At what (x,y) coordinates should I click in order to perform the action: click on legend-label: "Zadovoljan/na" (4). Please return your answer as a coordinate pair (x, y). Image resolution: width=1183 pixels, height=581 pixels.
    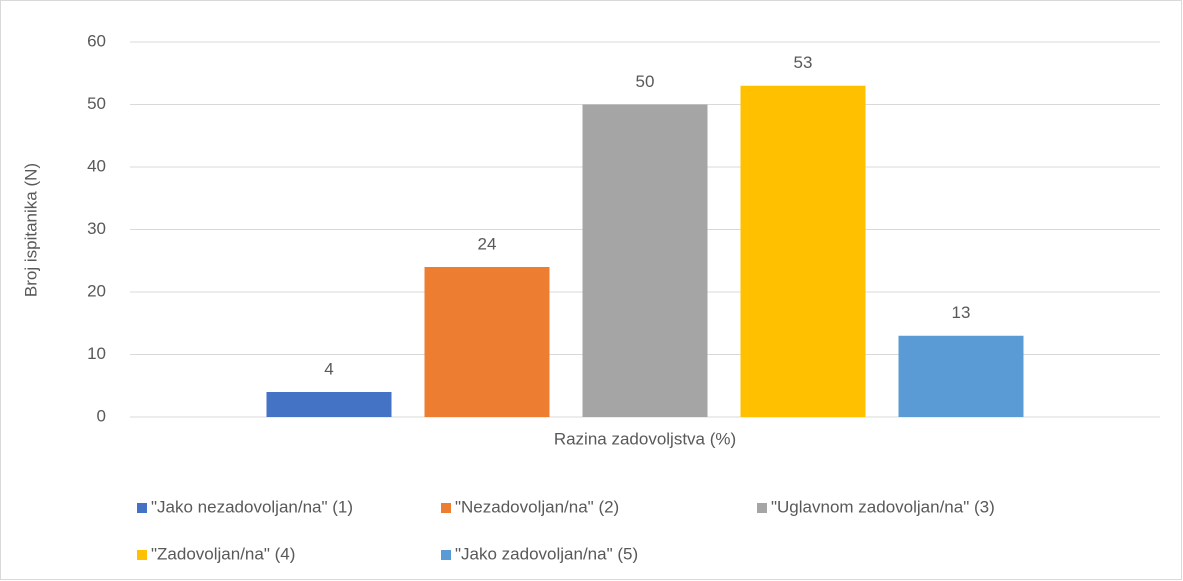
    Looking at the image, I should click on (223, 553).